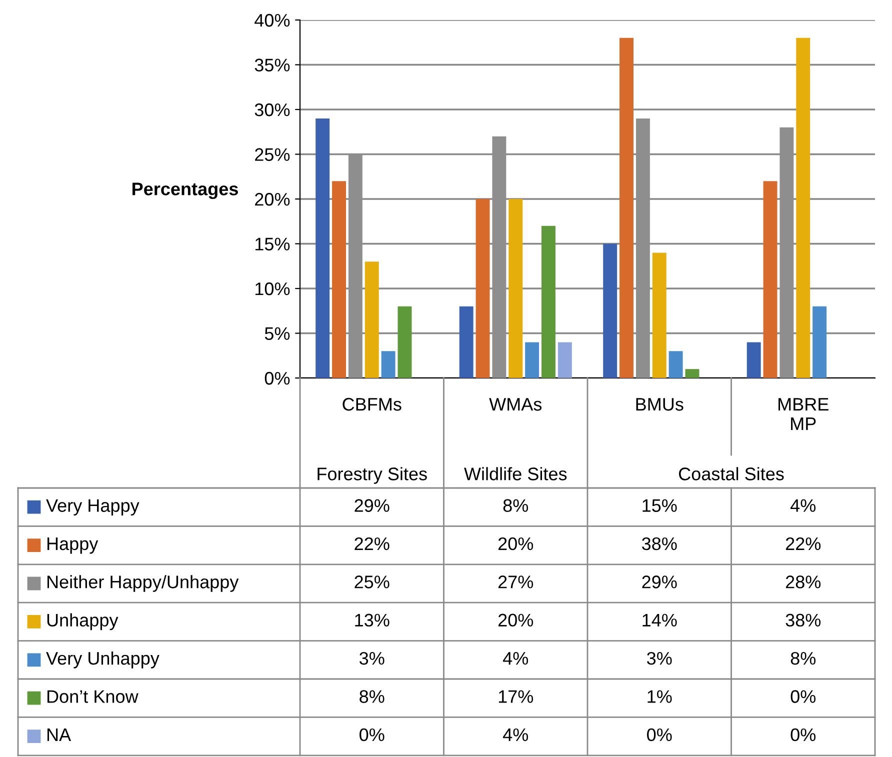  I want to click on data-label: 25%, so click(372, 582).